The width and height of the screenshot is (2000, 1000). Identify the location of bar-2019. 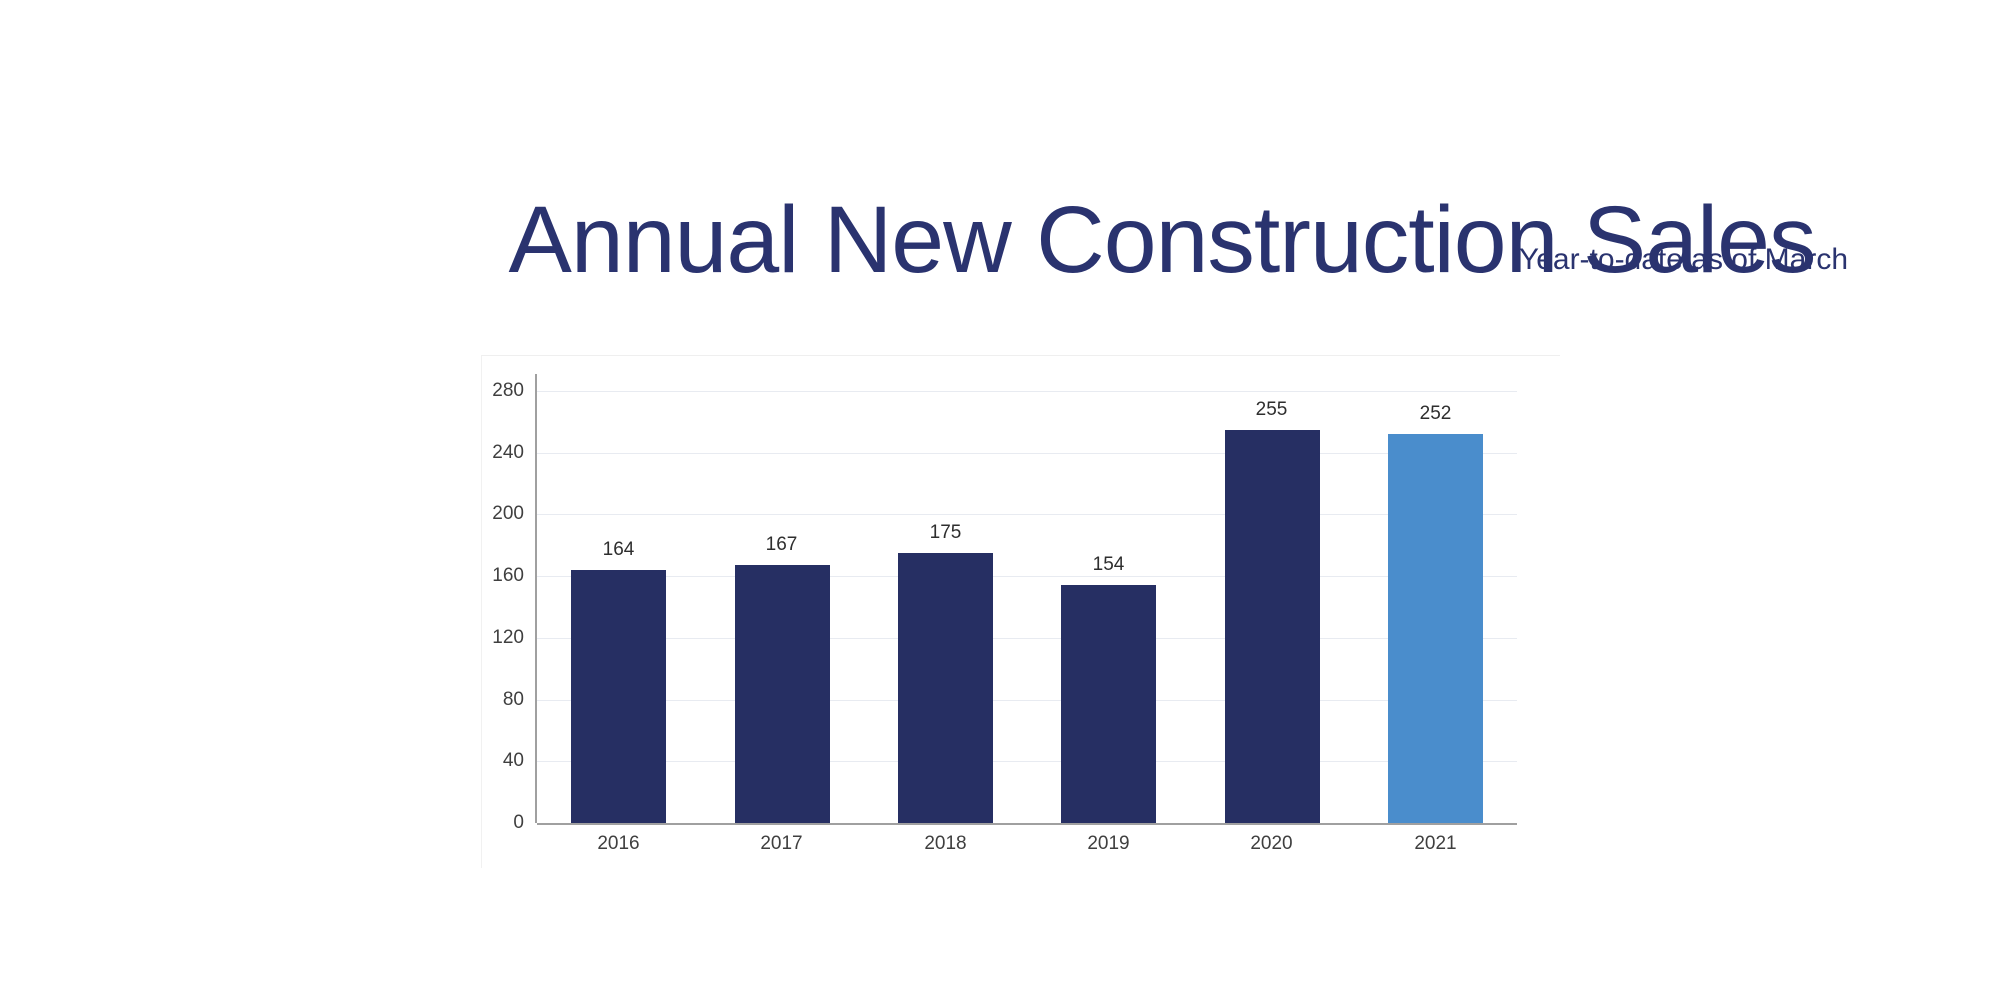
(1108, 704).